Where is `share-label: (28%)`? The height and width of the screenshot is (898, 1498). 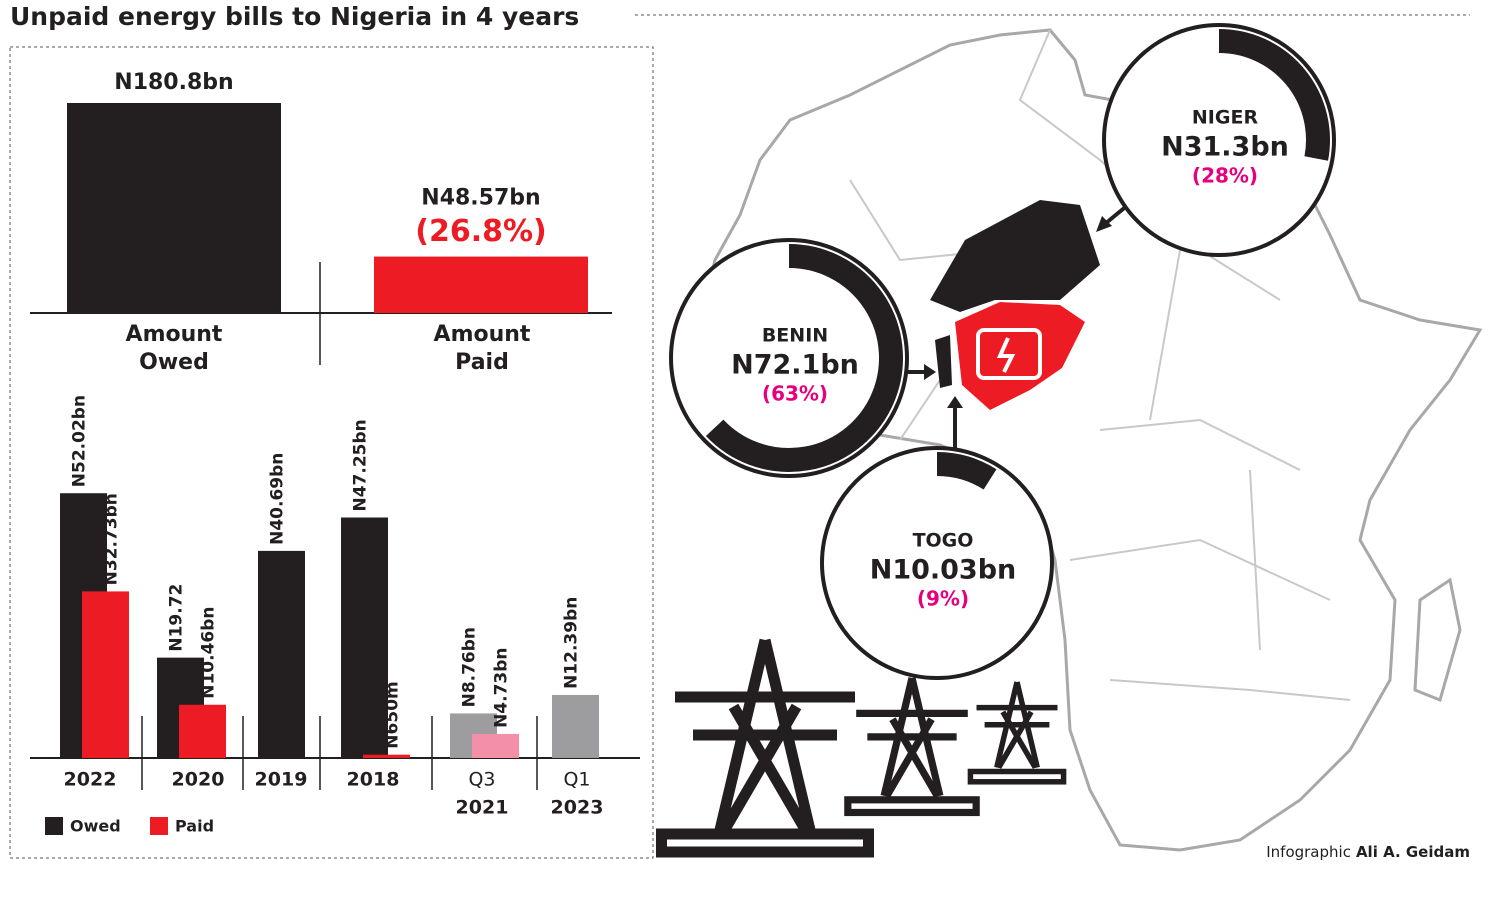
share-label: (28%) is located at coordinates (1225, 176).